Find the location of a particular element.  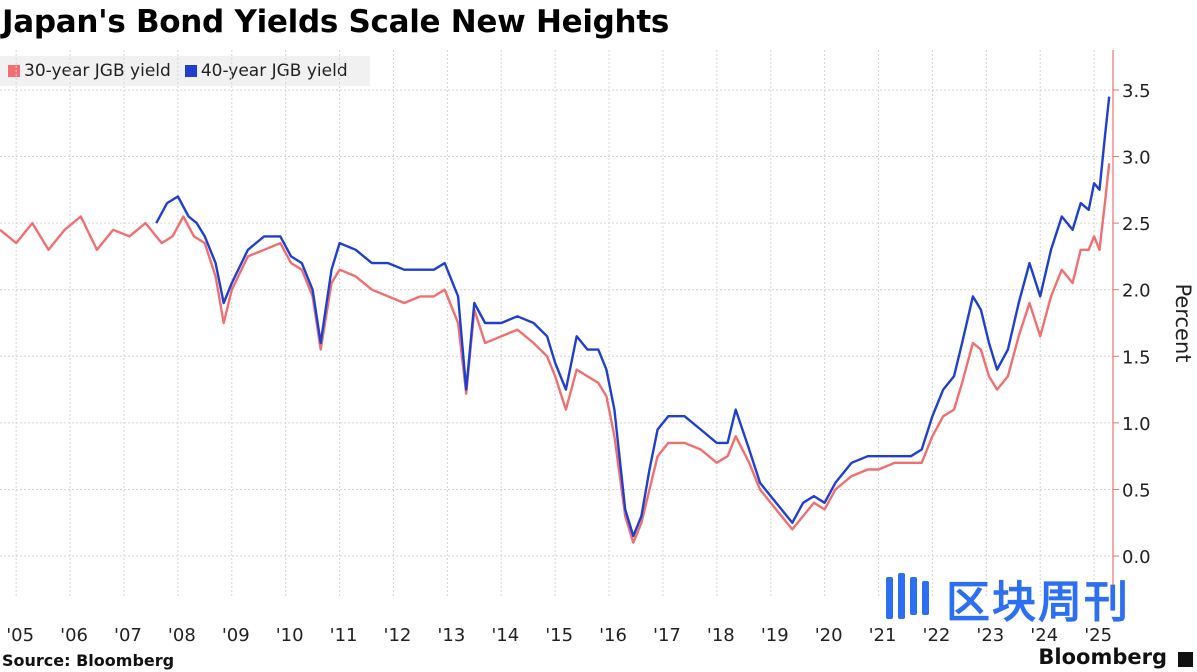

y-tick-label: 0.0 is located at coordinates (1136, 557).